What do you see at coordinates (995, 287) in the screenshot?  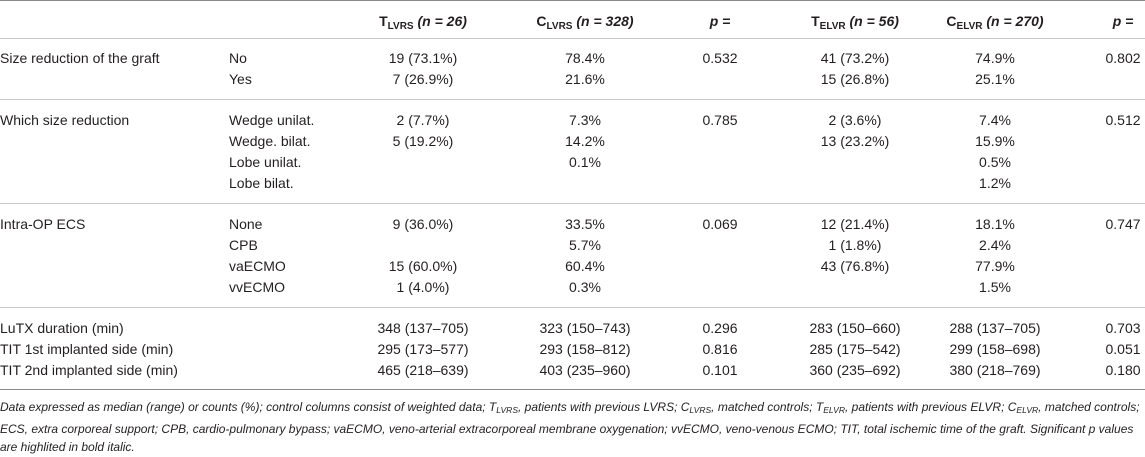 I see `cell-c-elvr: 1.5%` at bounding box center [995, 287].